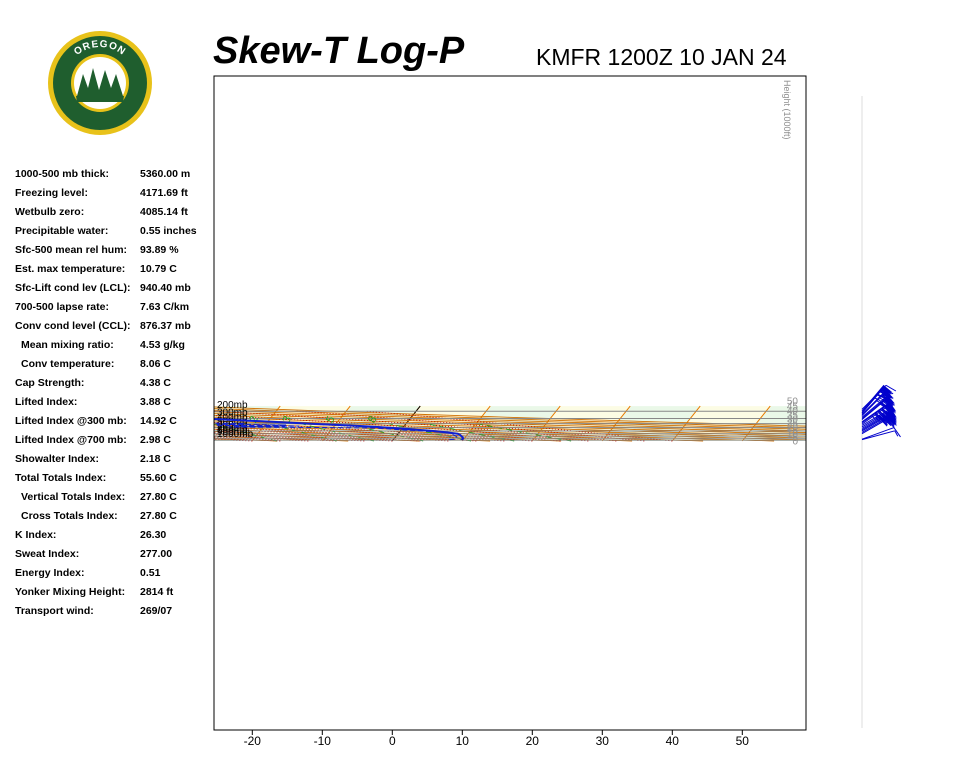  I want to click on wind-barb, so click(880, 435).